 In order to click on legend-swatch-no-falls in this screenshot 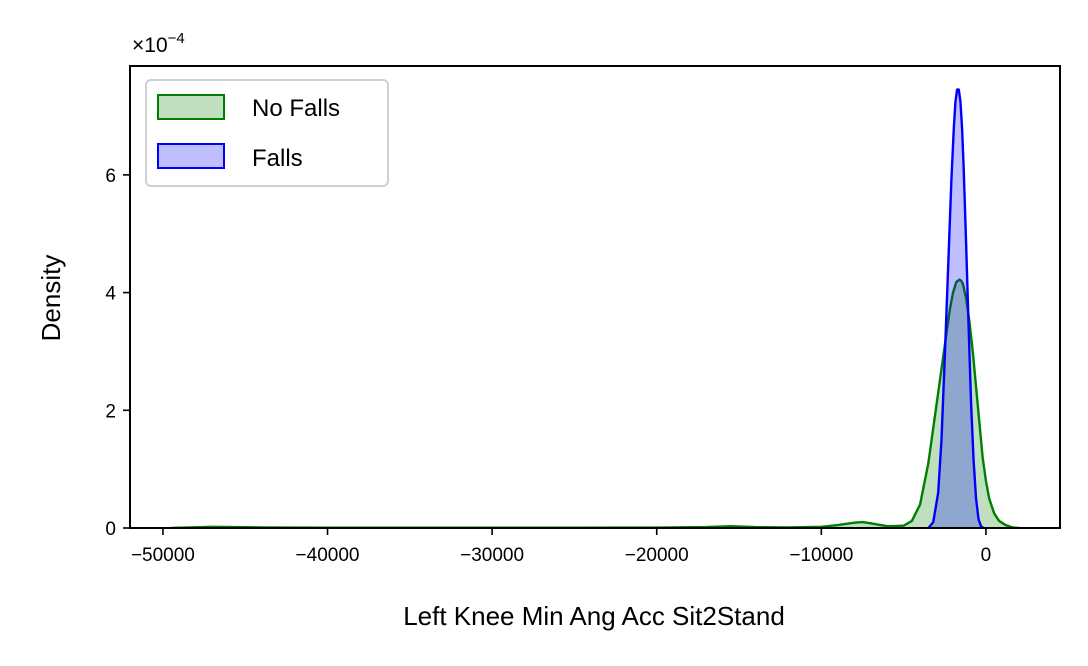, I will do `click(191, 107)`.